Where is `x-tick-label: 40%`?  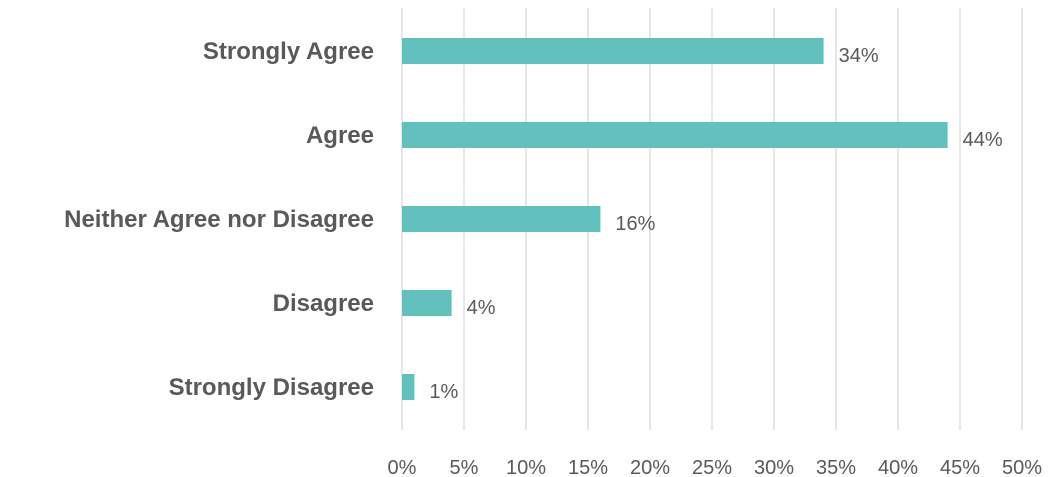
x-tick-label: 40% is located at coordinates (898, 467).